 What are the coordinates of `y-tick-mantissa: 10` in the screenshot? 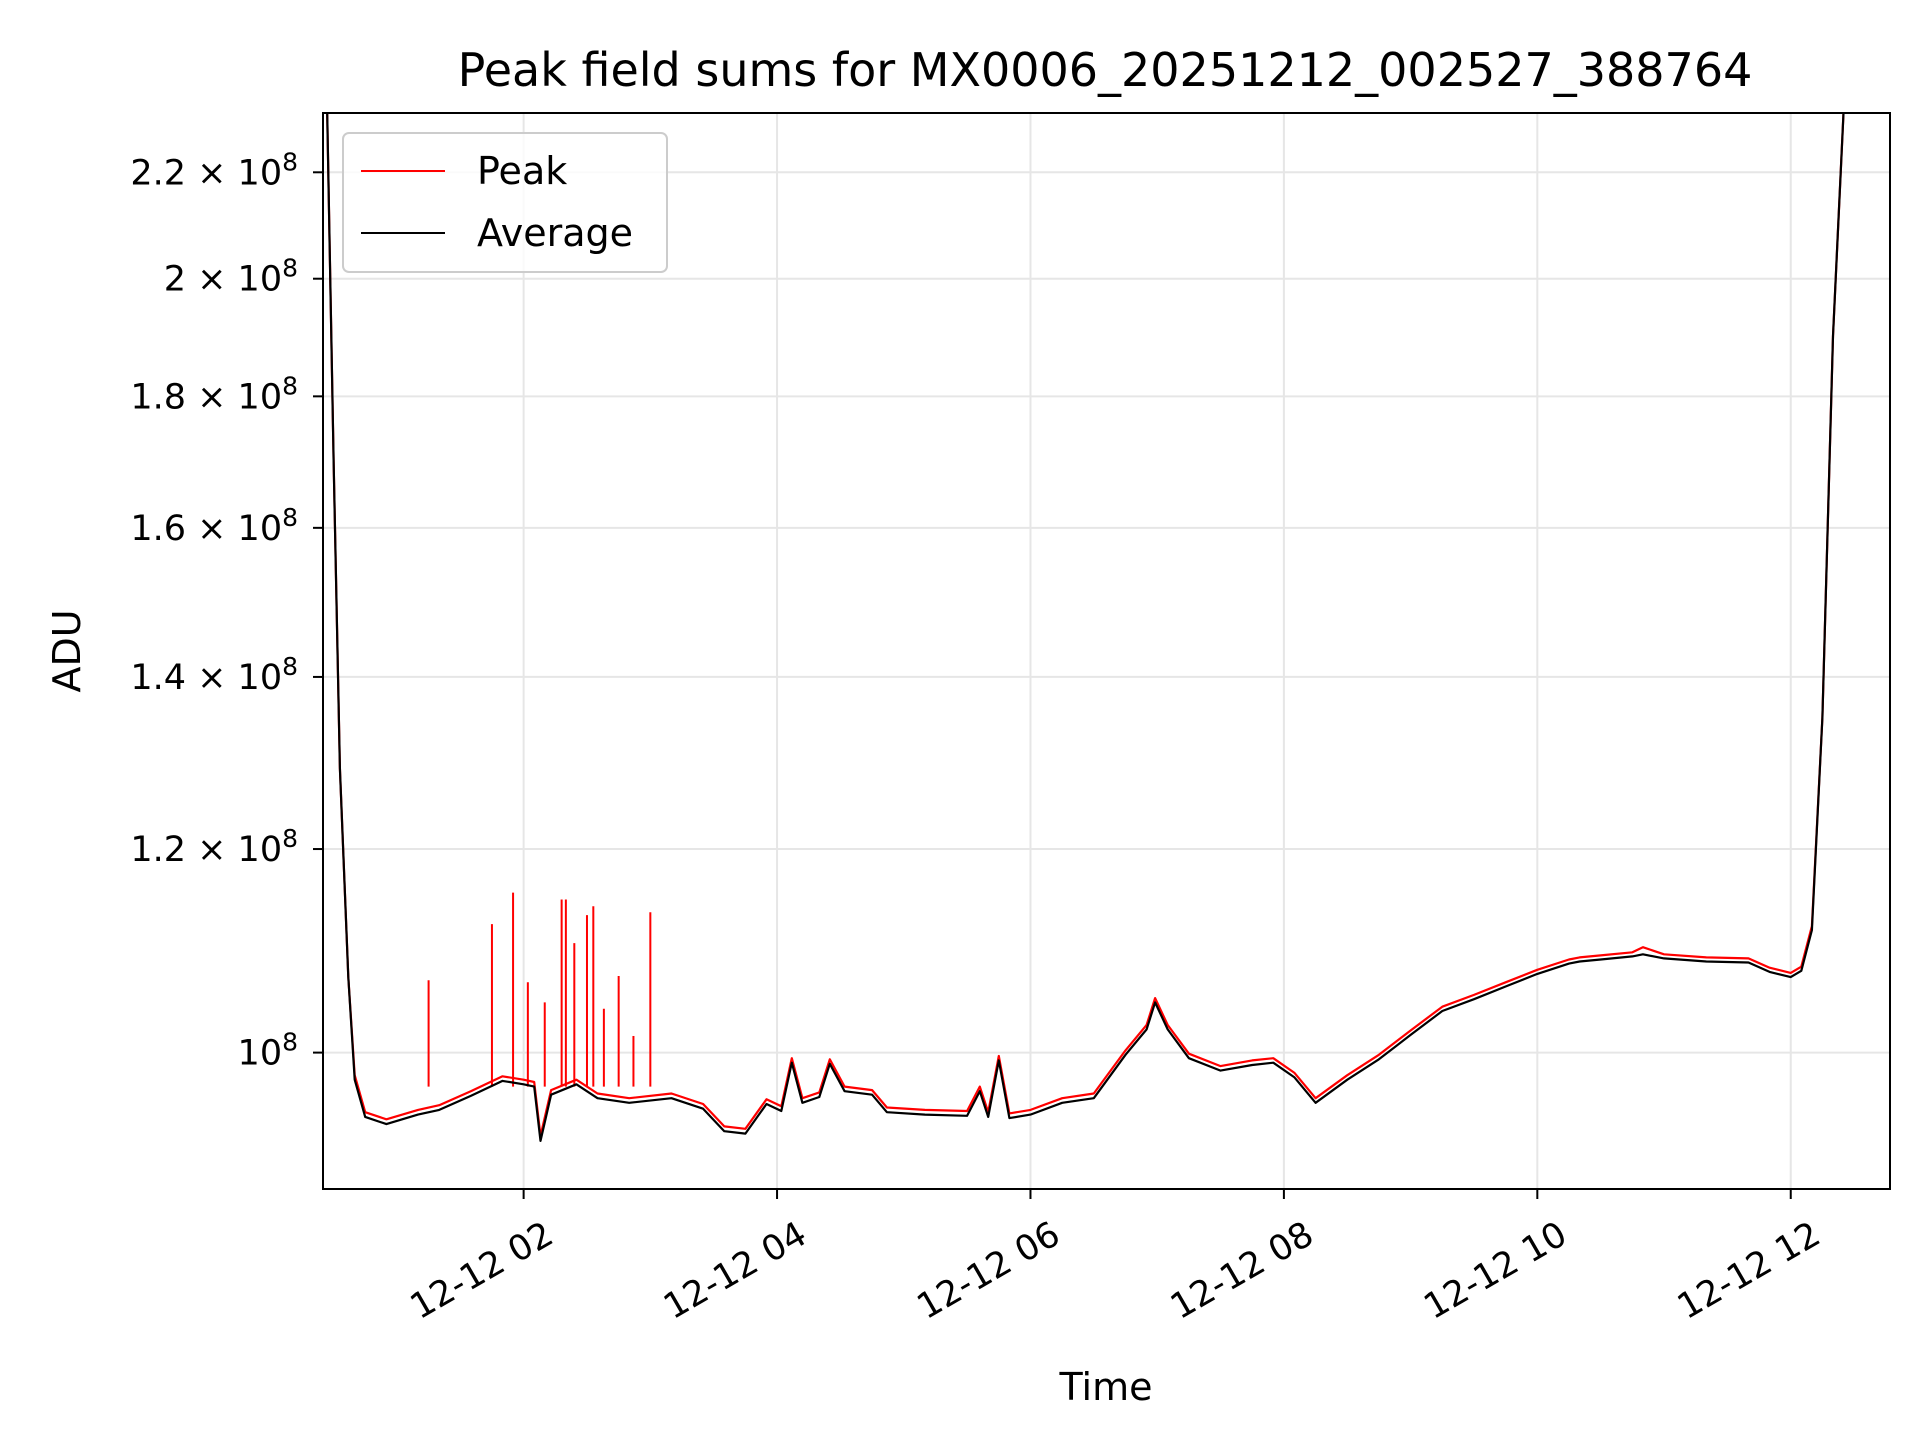 It's located at (260, 1054).